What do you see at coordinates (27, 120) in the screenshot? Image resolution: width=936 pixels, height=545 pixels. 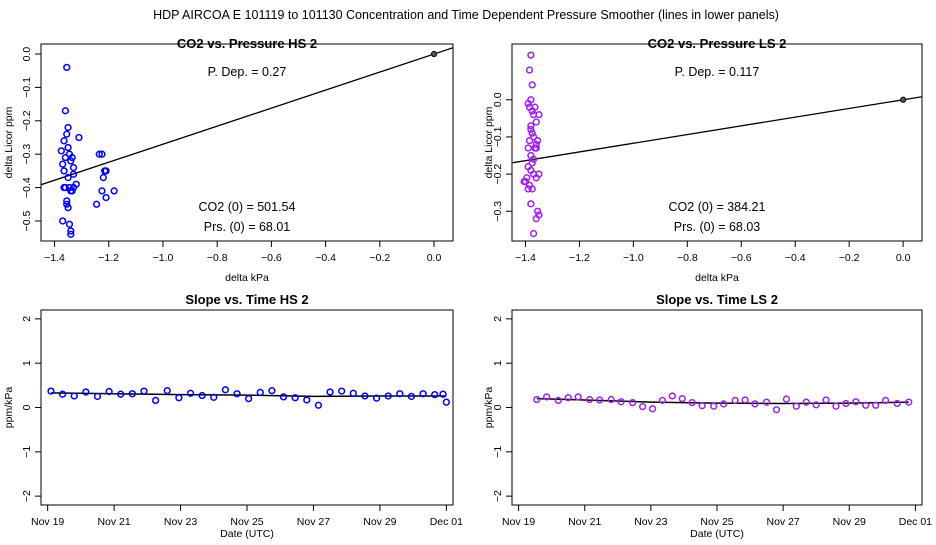 I see `y-tick-label: −0.2` at bounding box center [27, 120].